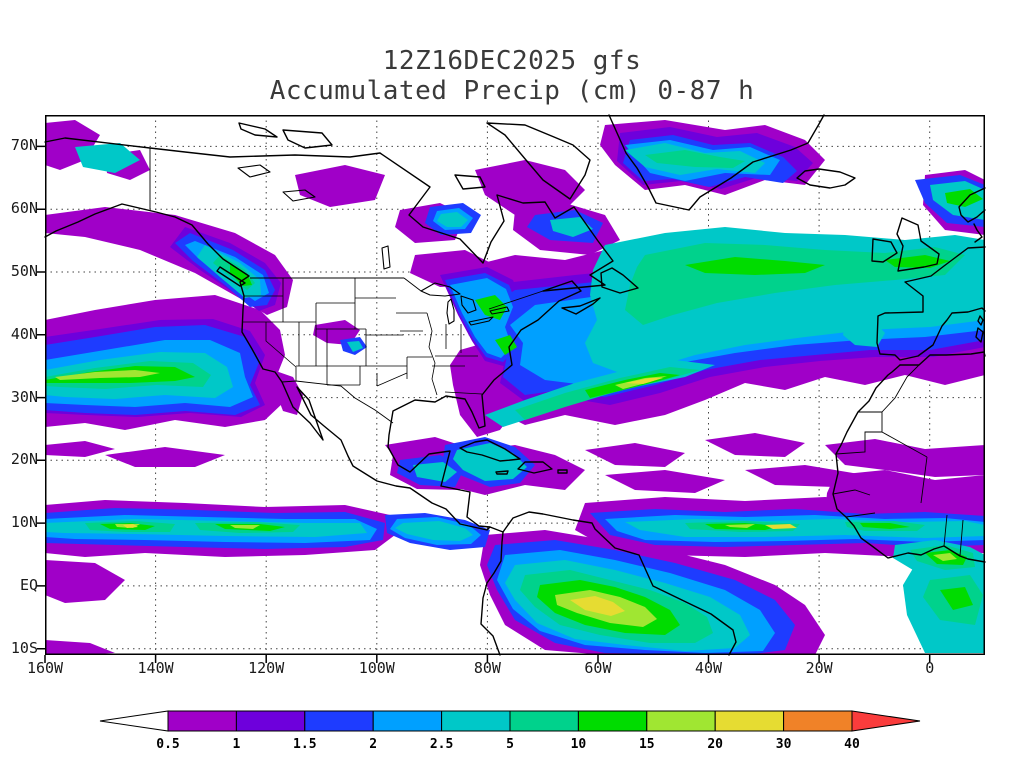 This screenshot has height=768, width=1024. What do you see at coordinates (598, 668) in the screenshot?
I see `lon-tick-label: 60W` at bounding box center [598, 668].